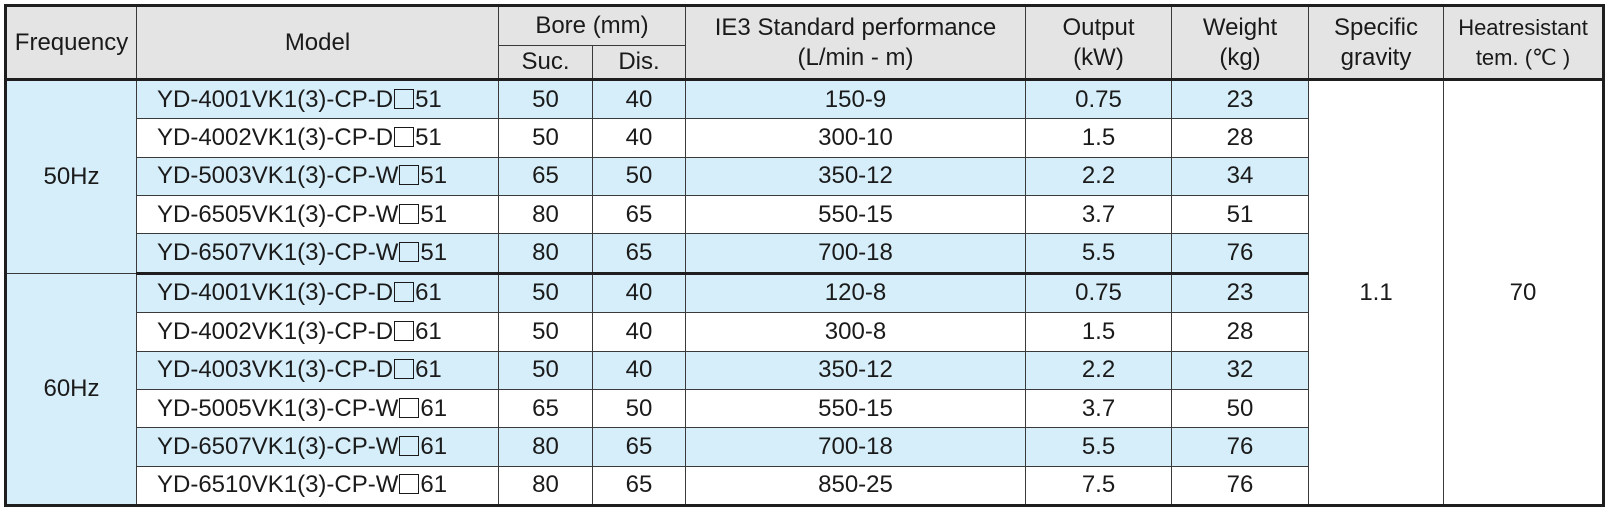  Describe the element at coordinates (1240, 370) in the screenshot. I see `weight-cell: 32` at that location.